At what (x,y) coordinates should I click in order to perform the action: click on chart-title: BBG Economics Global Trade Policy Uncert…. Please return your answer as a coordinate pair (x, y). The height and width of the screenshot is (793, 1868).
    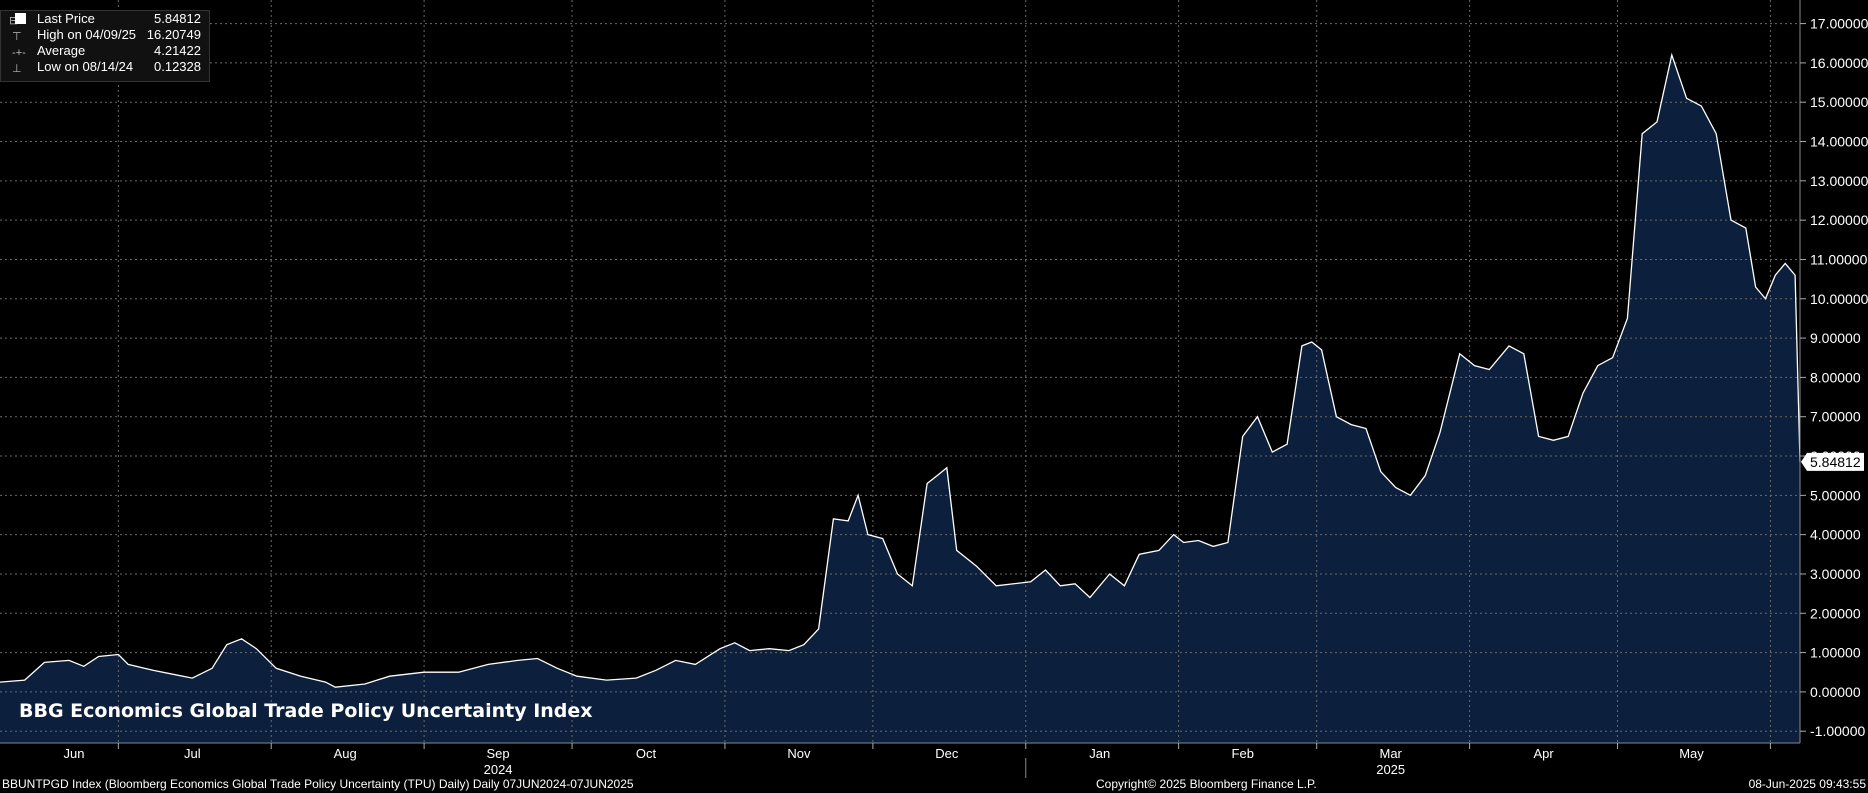
    Looking at the image, I should click on (306, 711).